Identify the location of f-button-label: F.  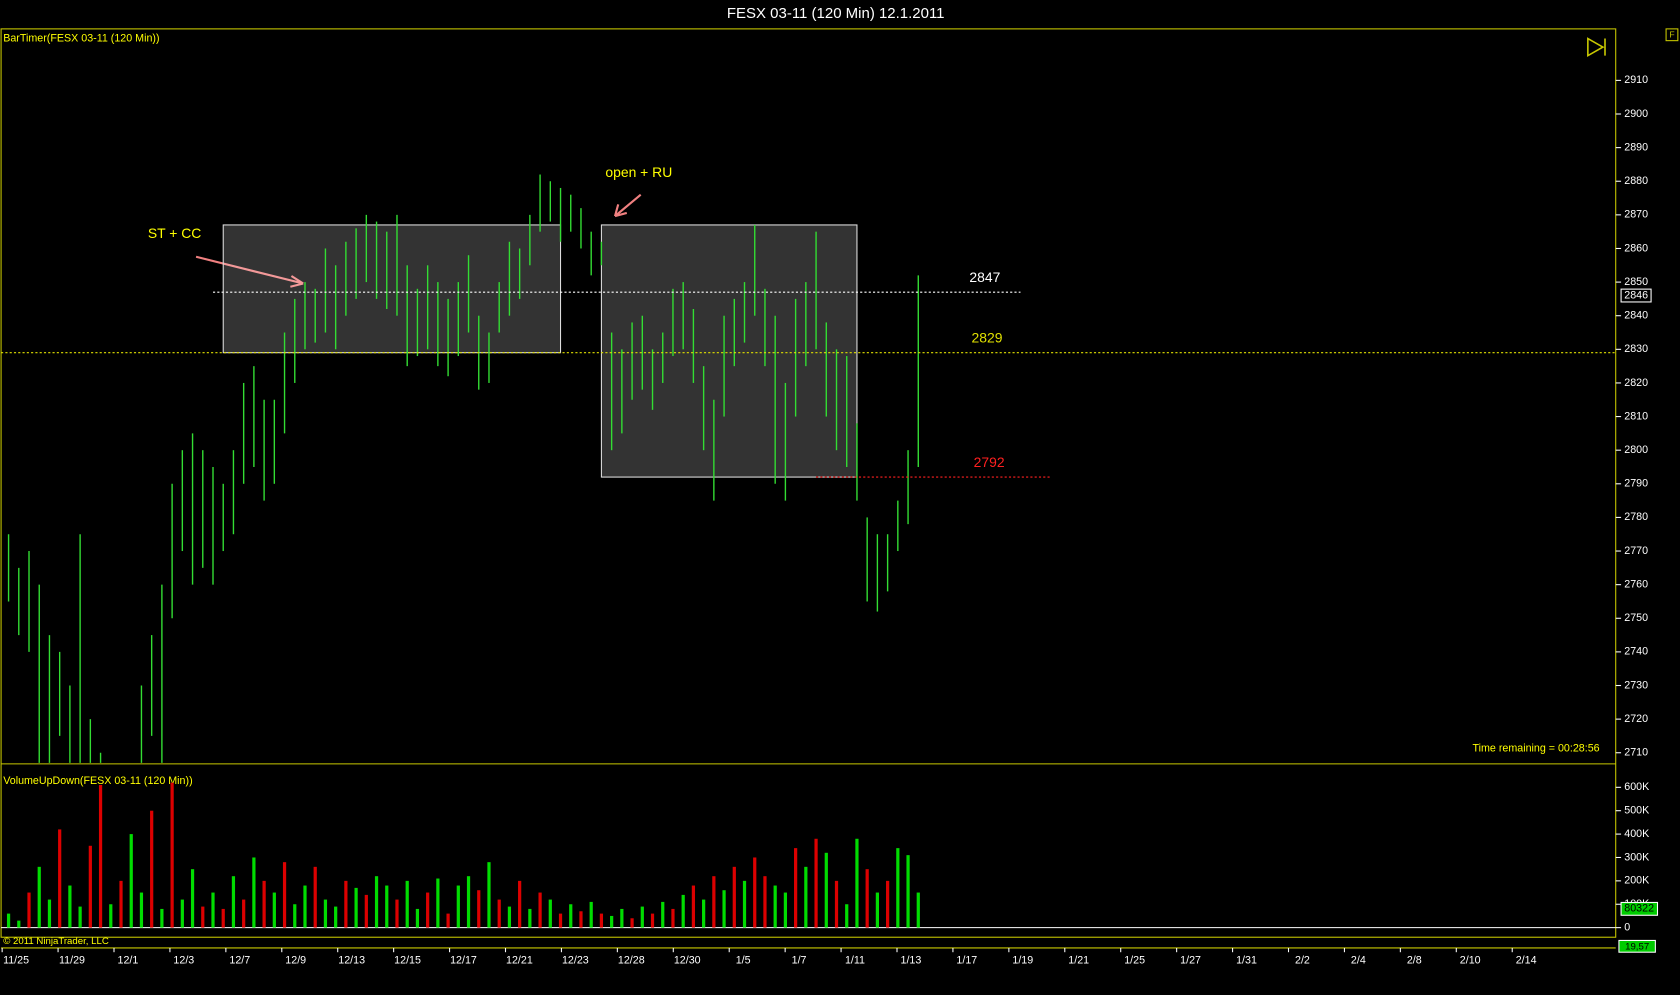
(1671, 35).